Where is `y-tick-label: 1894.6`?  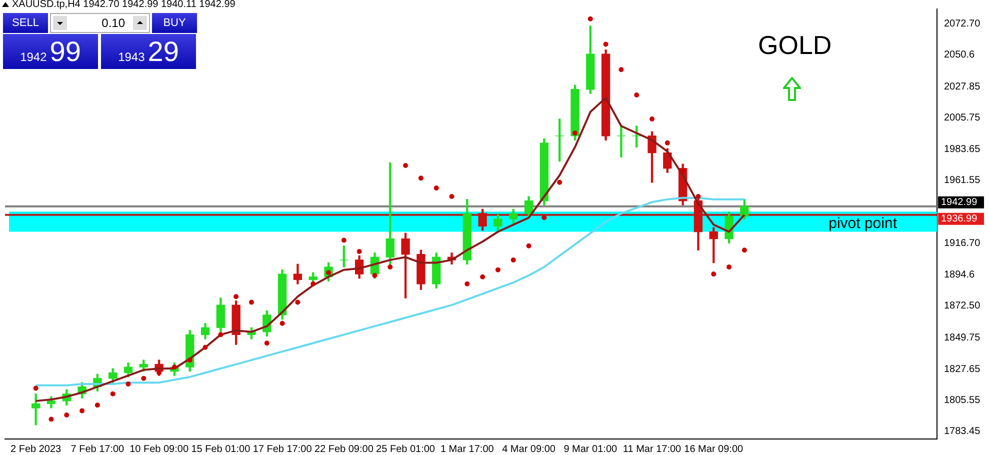
y-tick-label: 1894.6 is located at coordinates (960, 274).